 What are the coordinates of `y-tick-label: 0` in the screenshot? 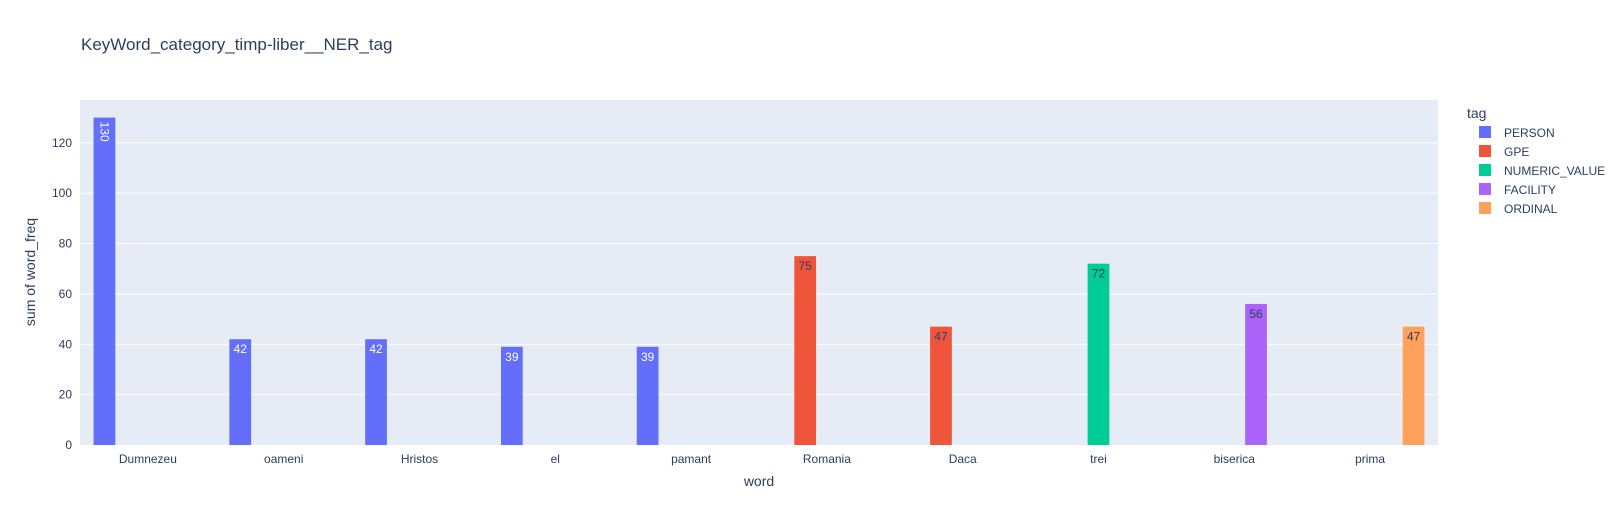 It's located at (68, 445).